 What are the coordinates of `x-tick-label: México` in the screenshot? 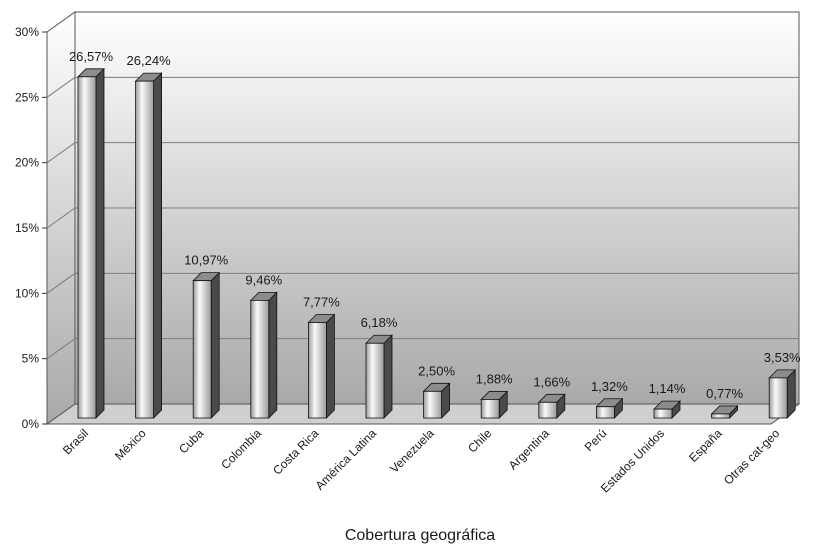 It's located at (130, 444).